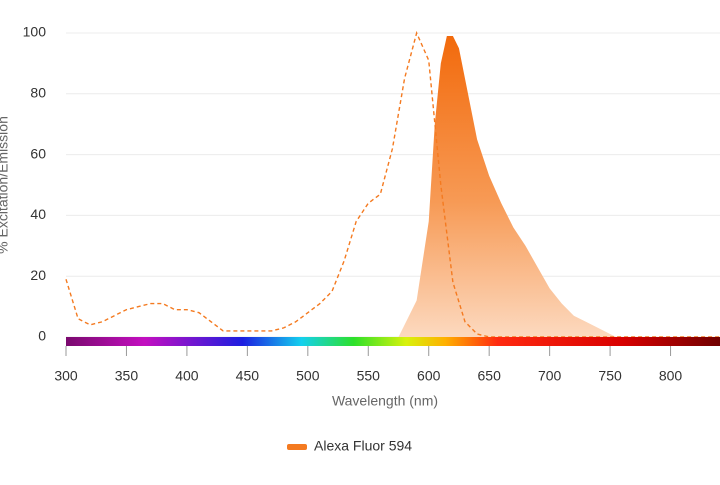 The height and width of the screenshot is (485, 720). I want to click on x-tick-label: 750, so click(610, 376).